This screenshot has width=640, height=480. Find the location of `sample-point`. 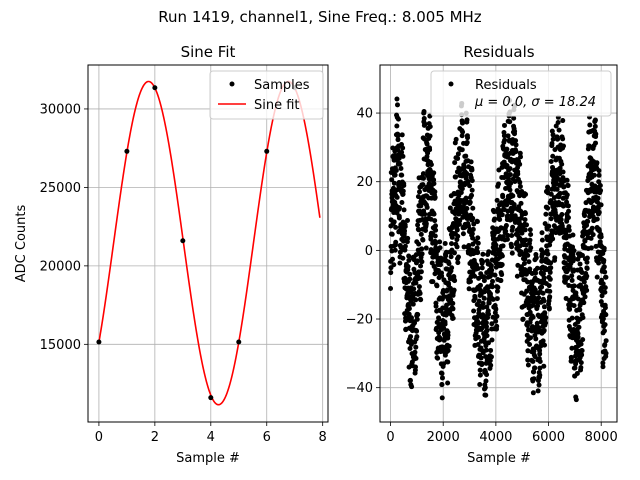

sample-point is located at coordinates (155, 88).